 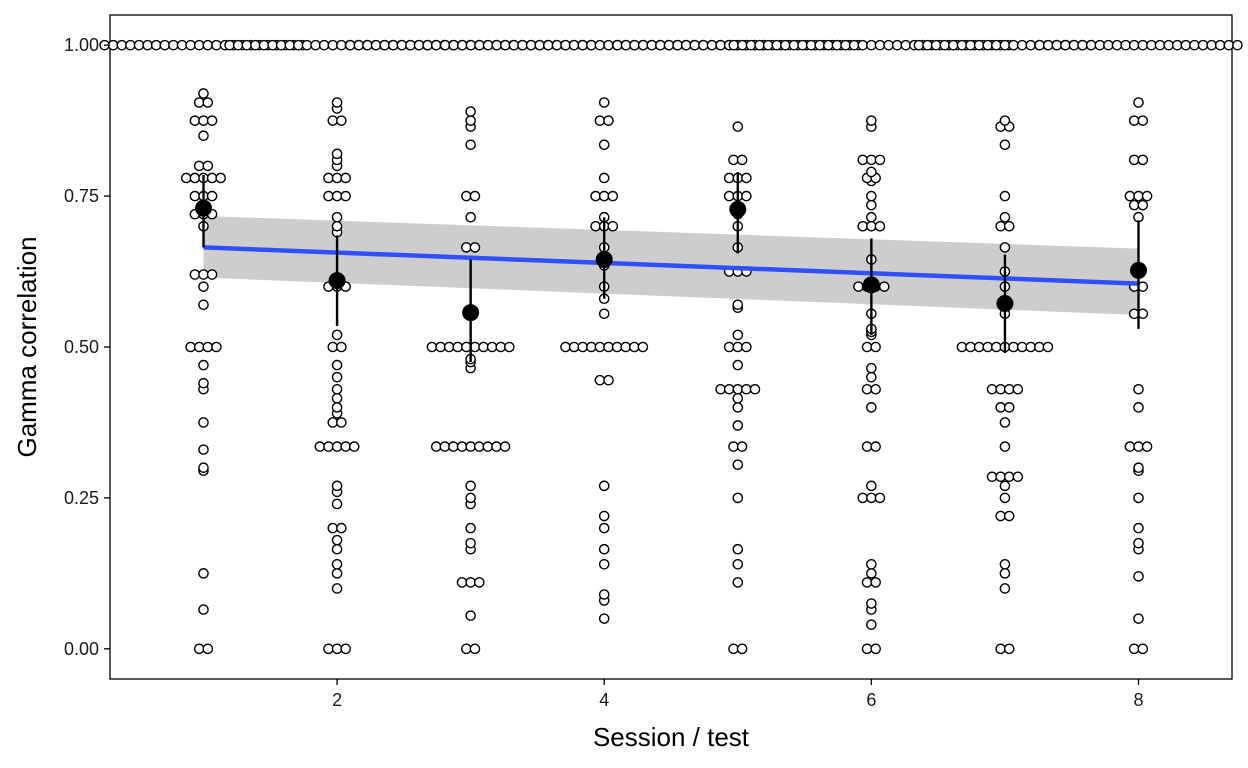 I want to click on x-axis-title: Session / test, so click(x=671, y=737).